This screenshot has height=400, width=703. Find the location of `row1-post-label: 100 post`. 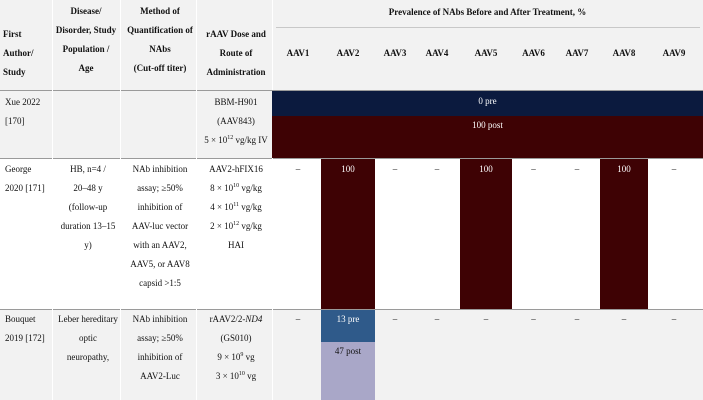

row1-post-label: 100 post is located at coordinates (487, 125).